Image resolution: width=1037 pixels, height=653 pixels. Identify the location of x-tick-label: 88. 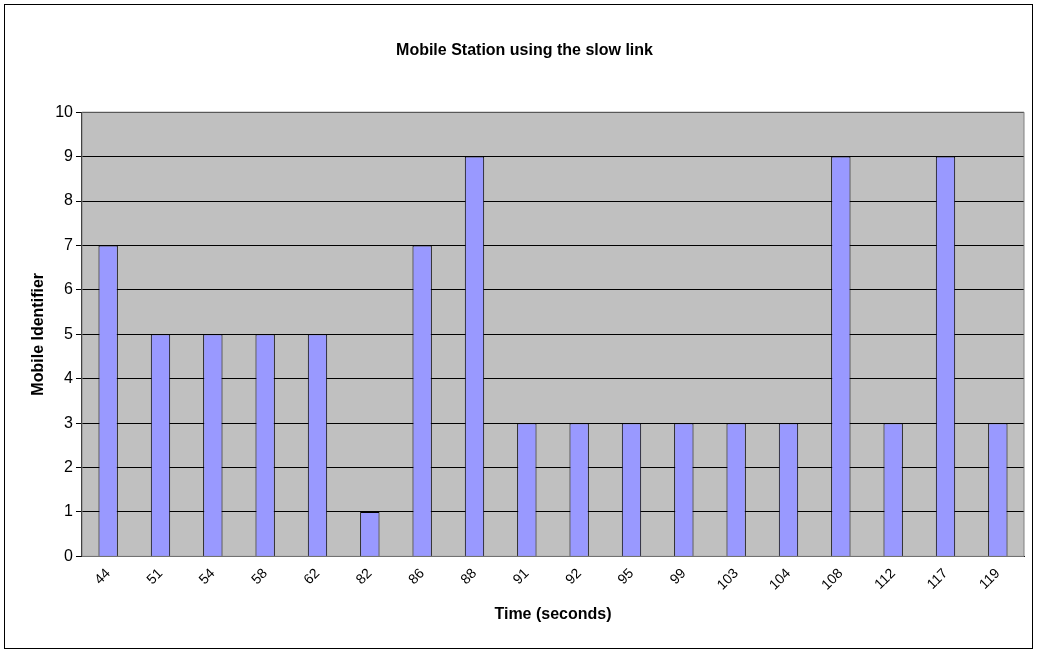
(468, 576).